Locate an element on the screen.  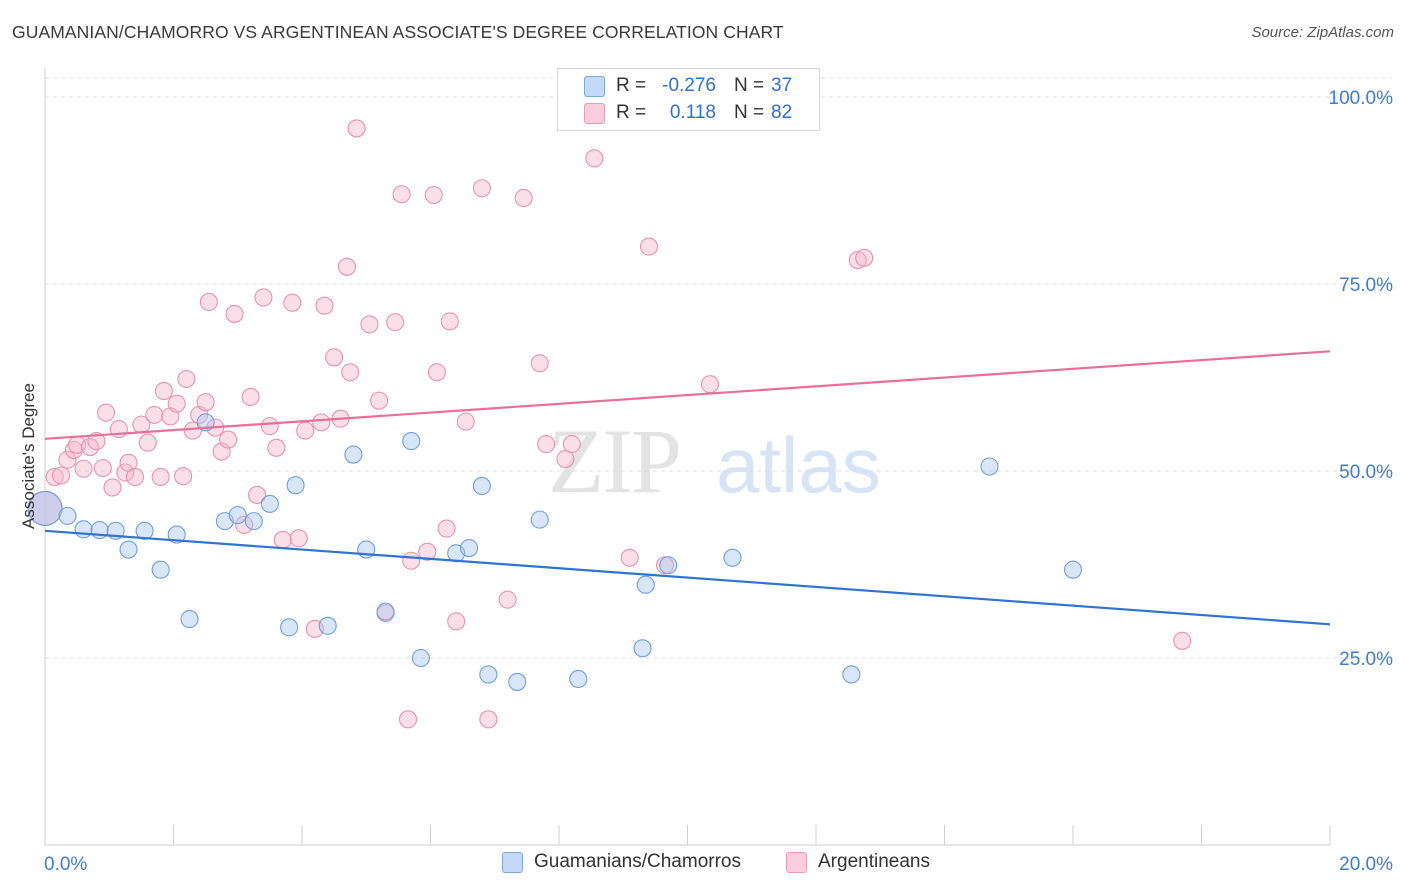
legend-item-guamanians: Guamanians/Chamorros is located at coordinates (621, 862).